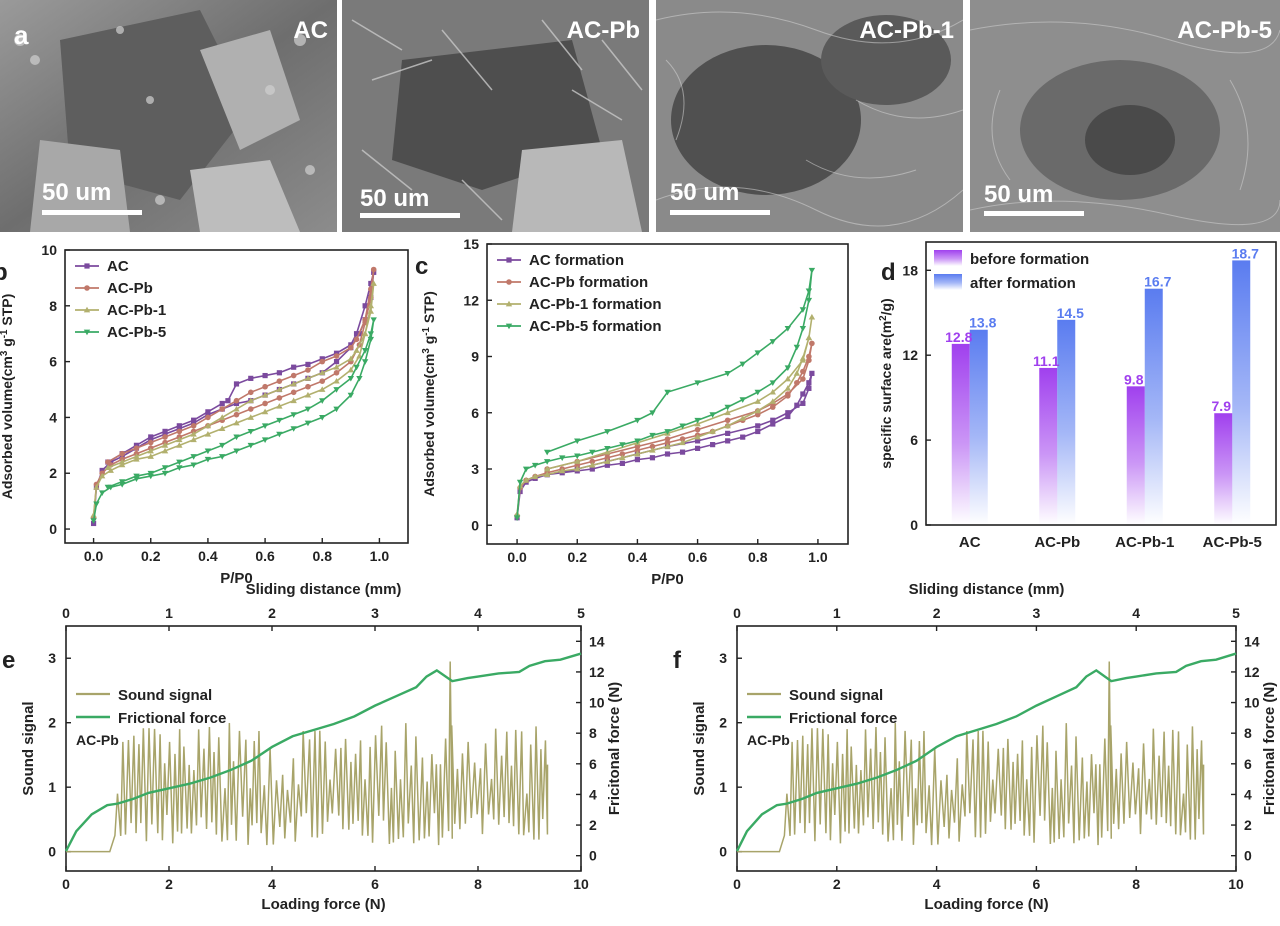 This screenshot has width=1280, height=926. What do you see at coordinates (1066, 422) in the screenshot?
I see `bar-after` at bounding box center [1066, 422].